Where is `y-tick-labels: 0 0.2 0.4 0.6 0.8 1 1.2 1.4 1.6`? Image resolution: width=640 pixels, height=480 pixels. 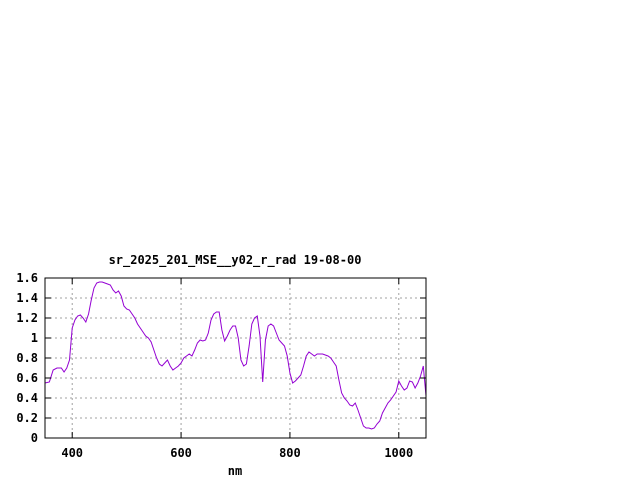 y-tick-labels: 0 0.2 0.4 0.6 0.8 1 1.2 1.4 1.6 is located at coordinates (27, 358).